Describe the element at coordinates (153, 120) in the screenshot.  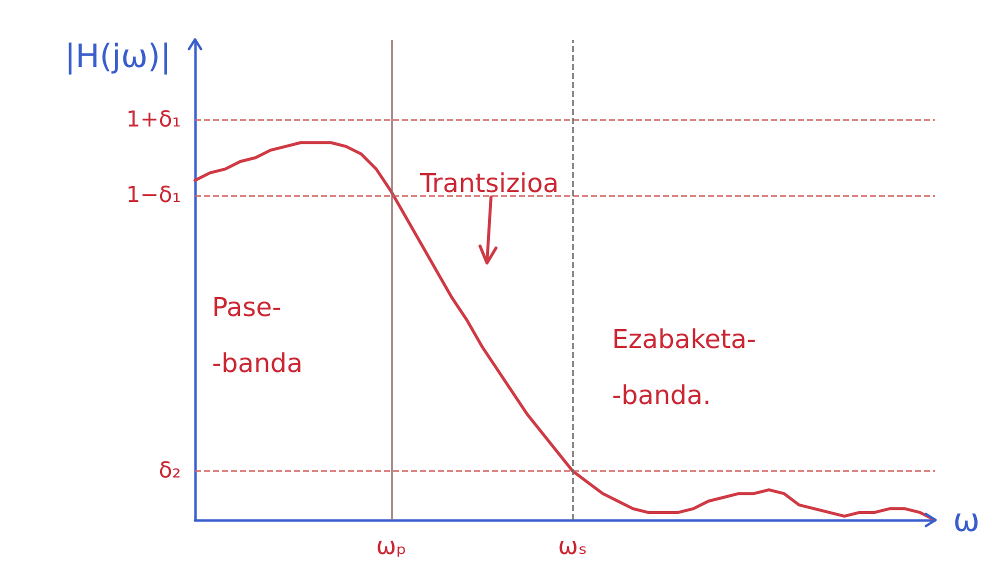
I see `ref-line-label: 1+δ₁` at that location.